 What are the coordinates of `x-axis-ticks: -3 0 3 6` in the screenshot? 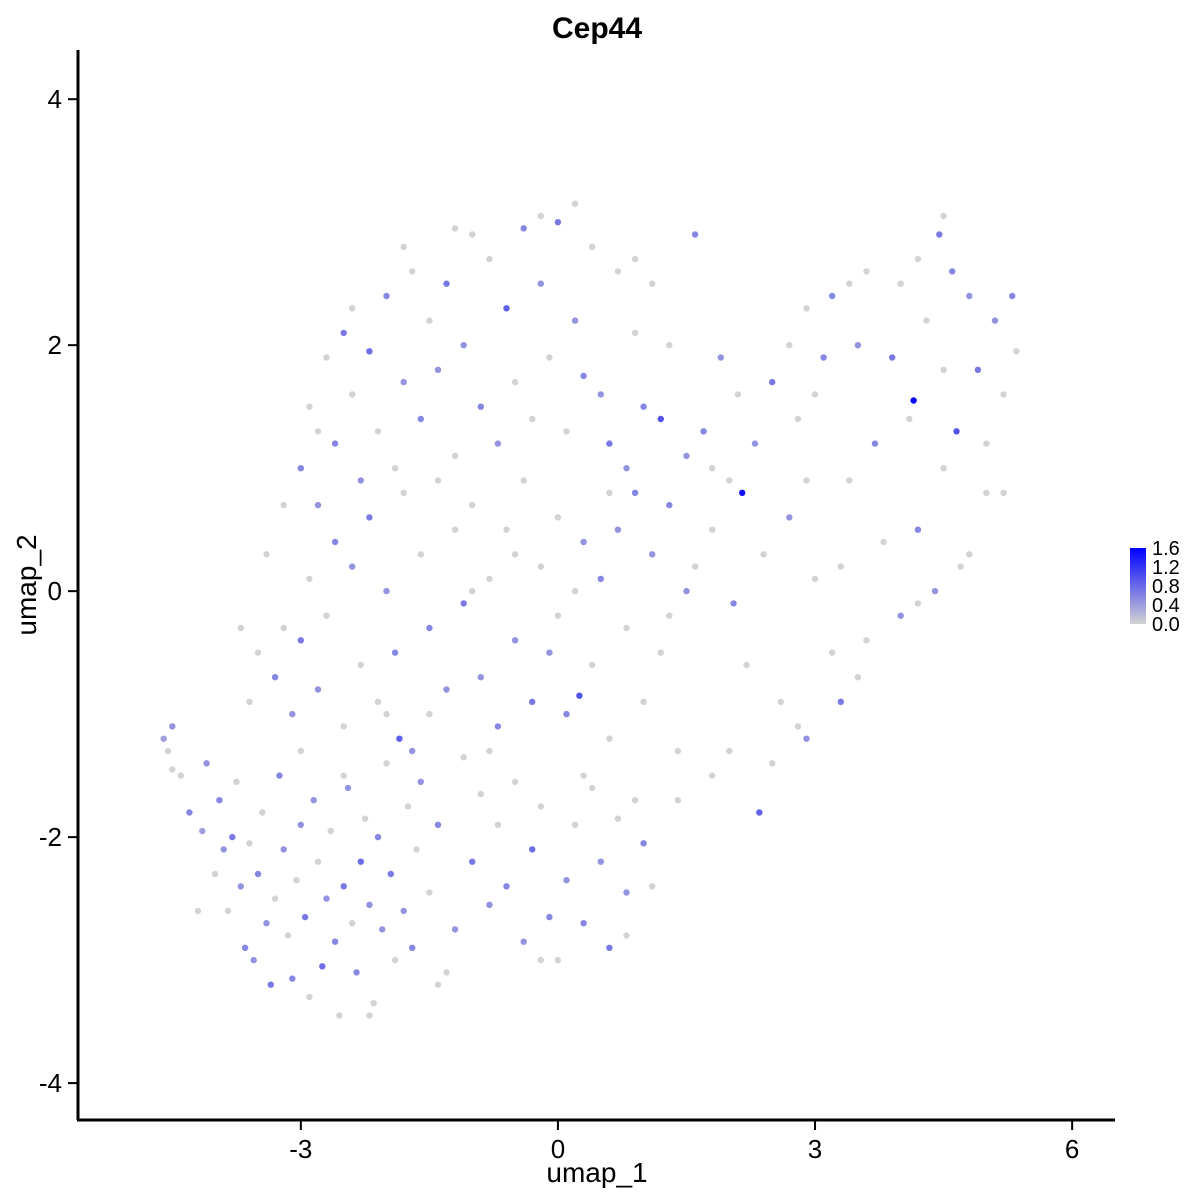 It's located at (684, 1142).